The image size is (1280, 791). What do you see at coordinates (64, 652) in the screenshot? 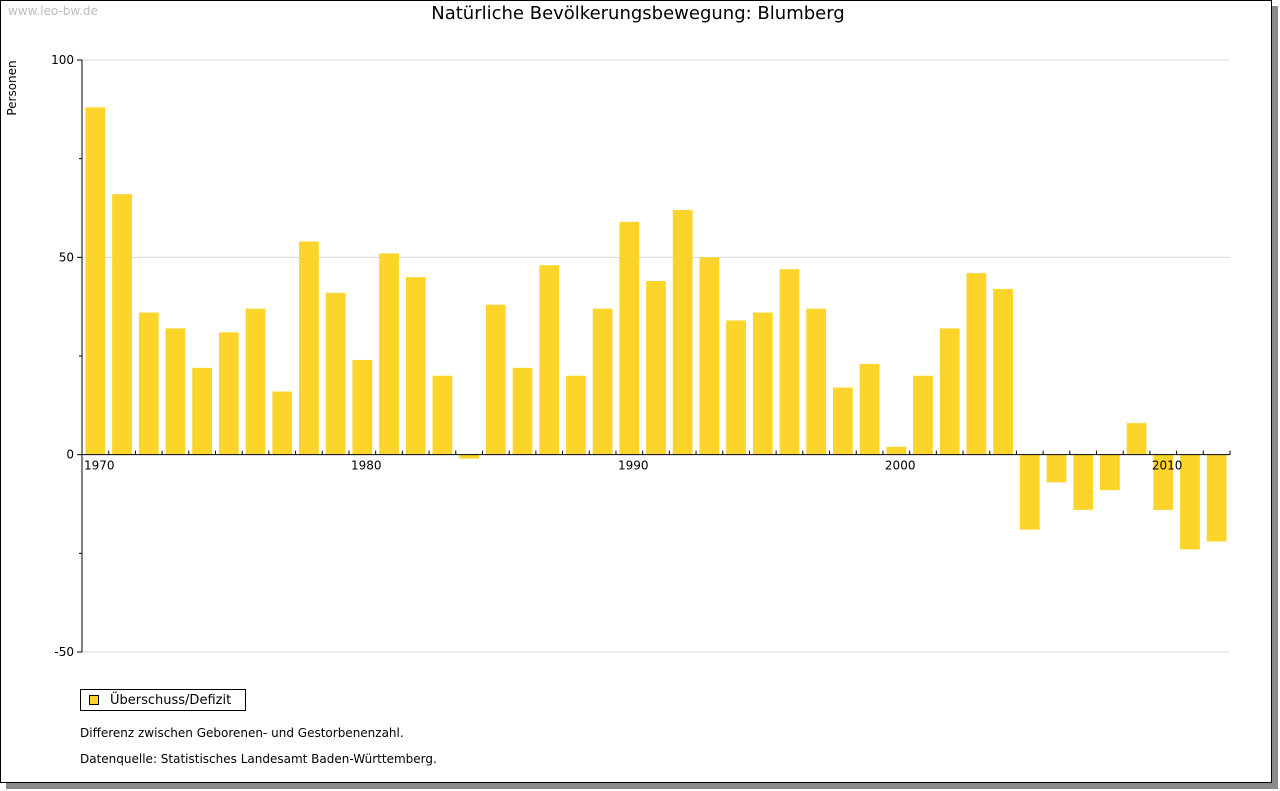
I see `y-tick-label: -50` at bounding box center [64, 652].